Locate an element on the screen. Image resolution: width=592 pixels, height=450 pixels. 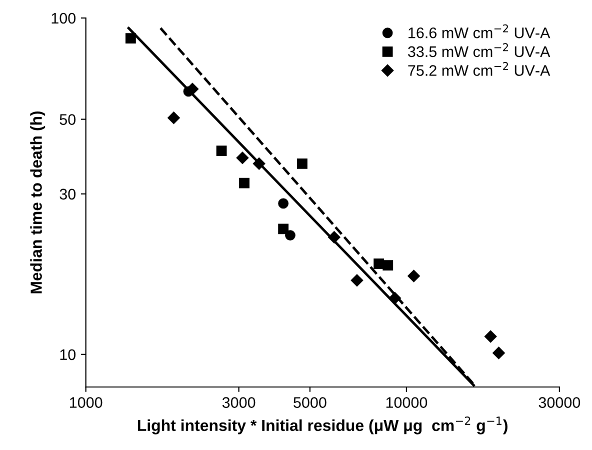
x-axis-title: Light intensity * Initial residue (μW μg cm$^{−2}$ g$^{−1}$) is located at coordinates (323, 425).